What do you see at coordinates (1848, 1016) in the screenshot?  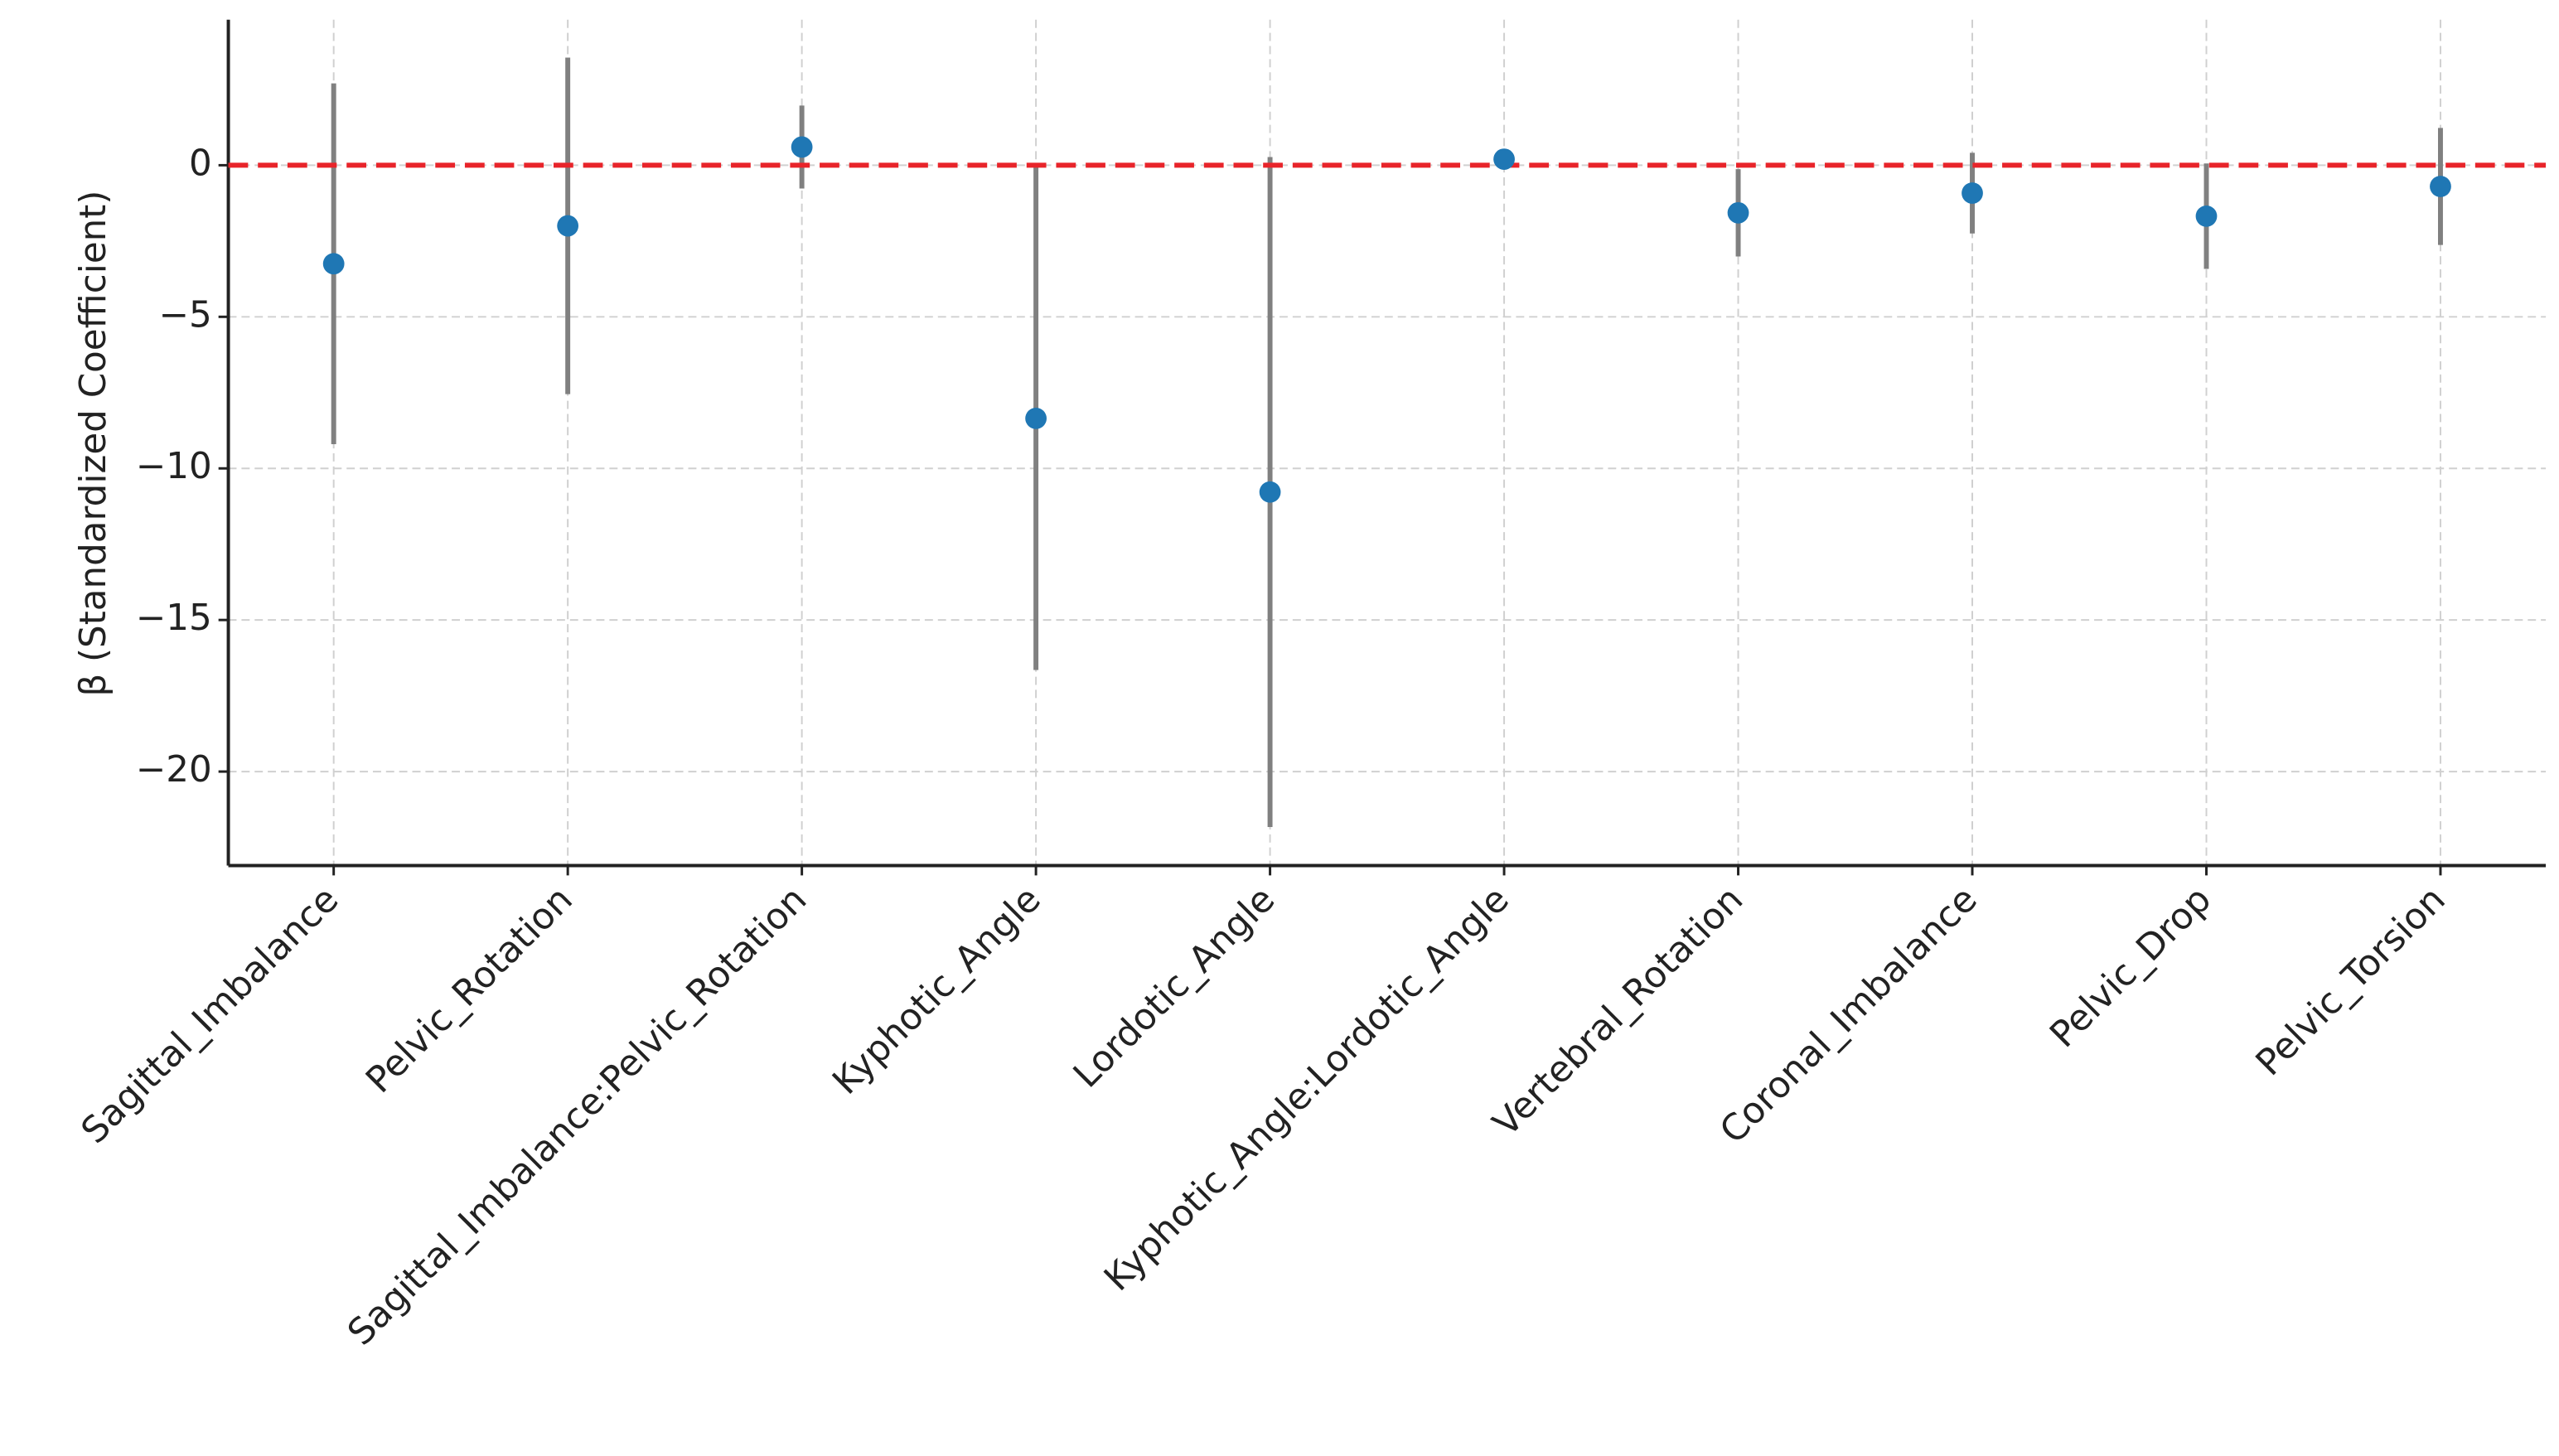 I see `x-tick-label: Coronal_Imbalance` at bounding box center [1848, 1016].